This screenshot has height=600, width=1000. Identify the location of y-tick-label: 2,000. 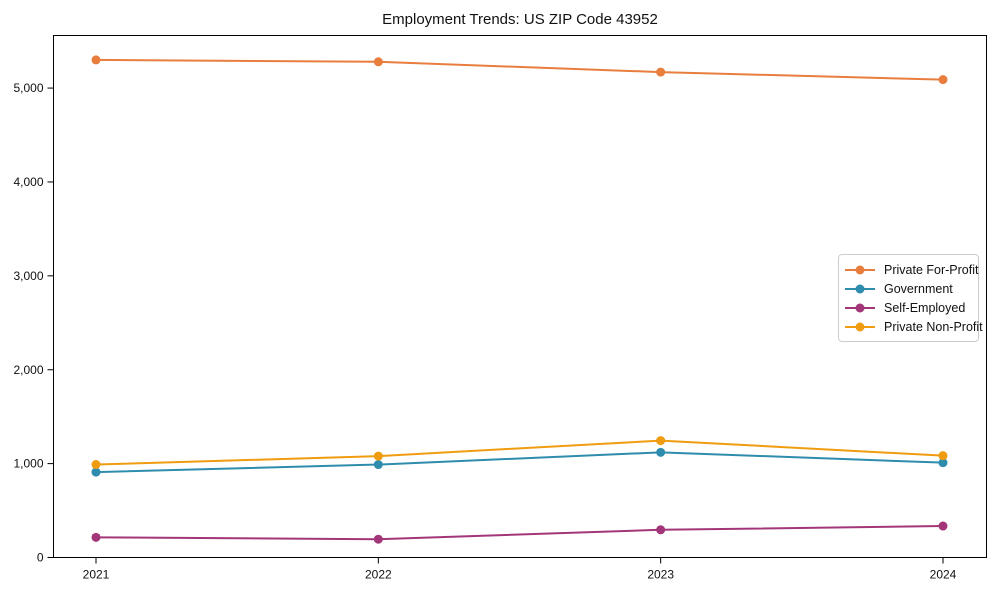
(28, 370).